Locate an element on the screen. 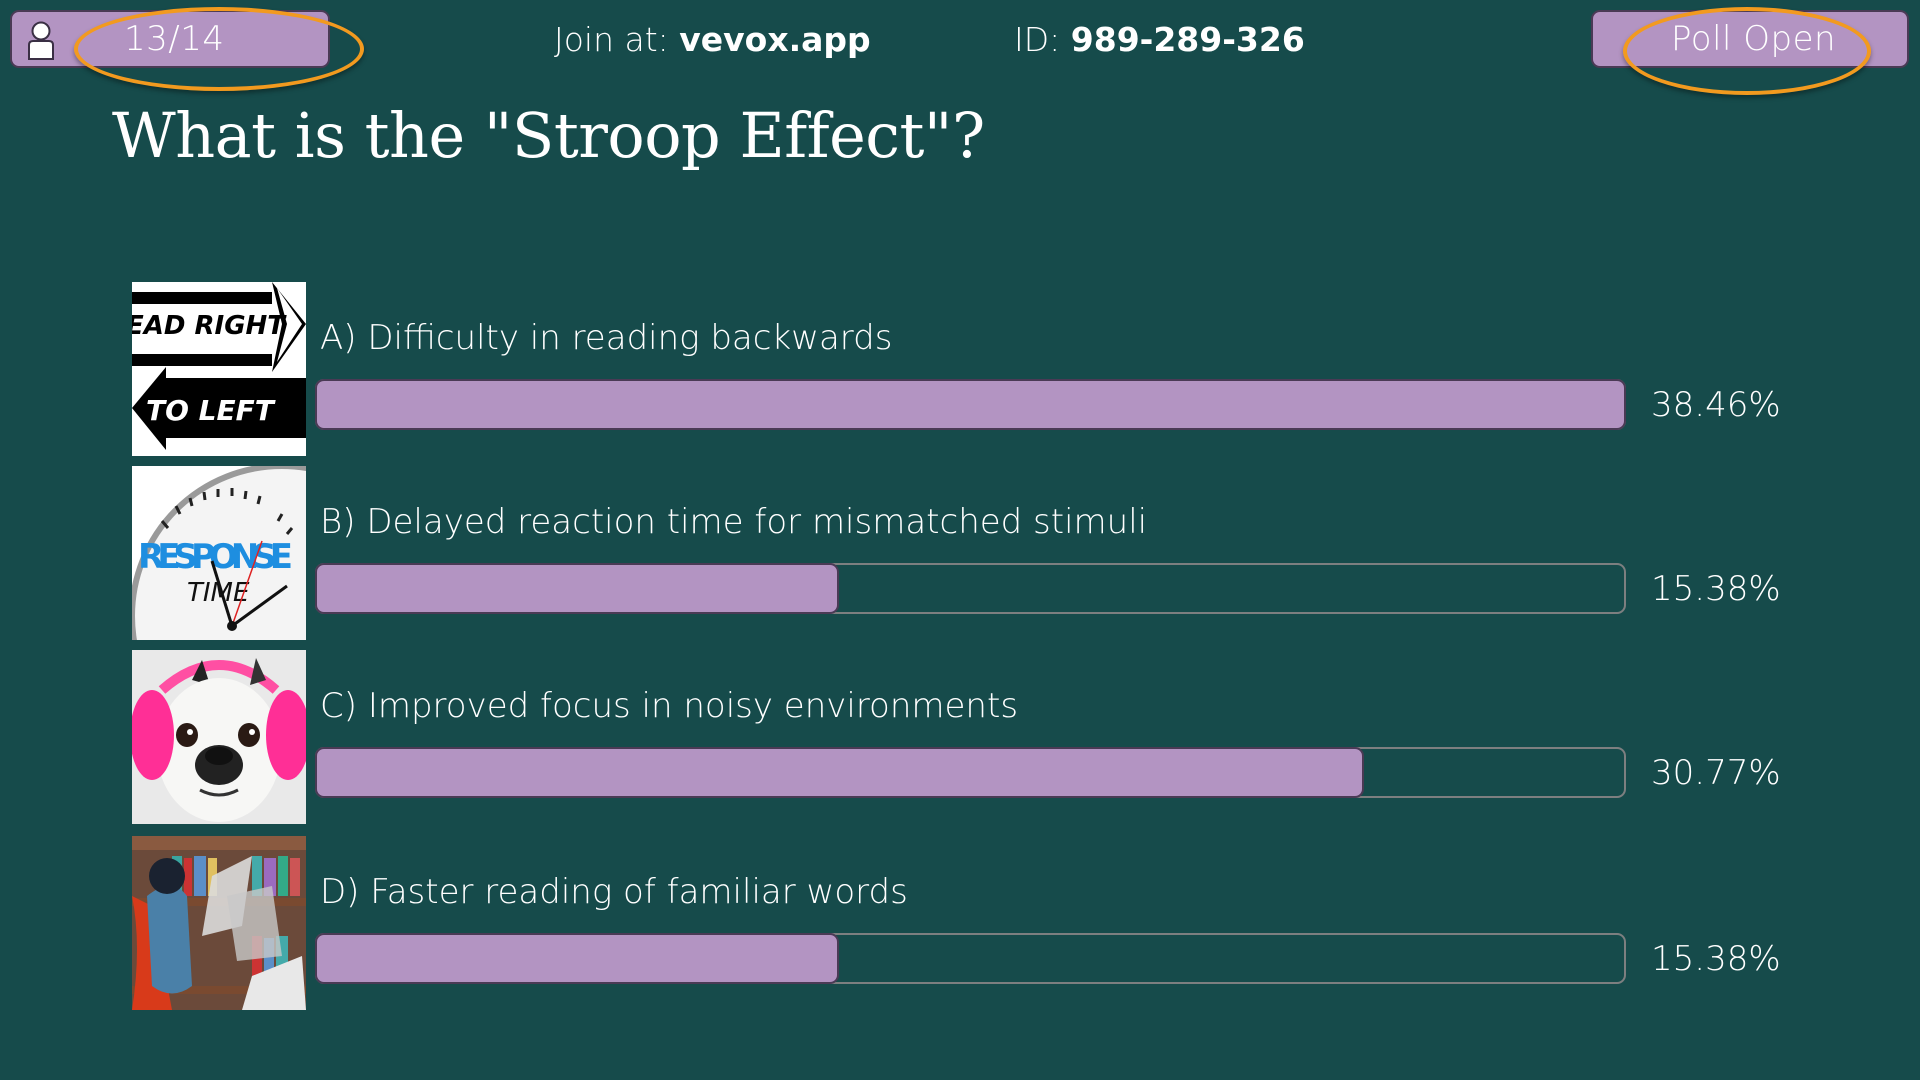  option-a-image: EAD RIGHT TO LEFT is located at coordinates (219, 369).